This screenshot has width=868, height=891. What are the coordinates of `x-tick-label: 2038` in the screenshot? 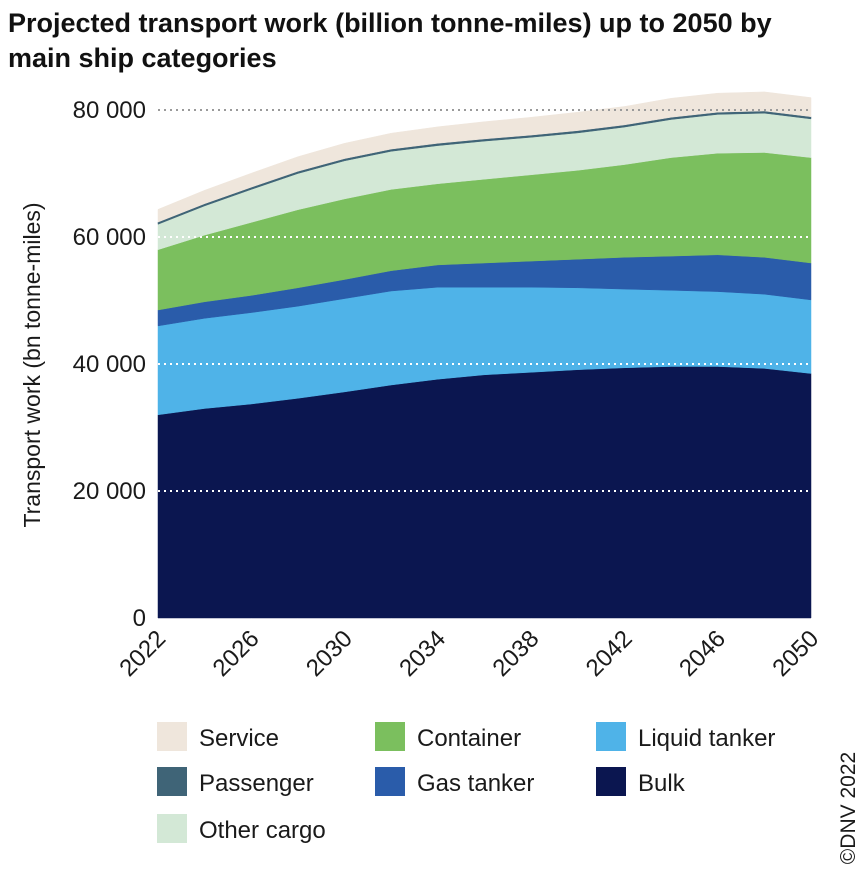 It's located at (516, 653).